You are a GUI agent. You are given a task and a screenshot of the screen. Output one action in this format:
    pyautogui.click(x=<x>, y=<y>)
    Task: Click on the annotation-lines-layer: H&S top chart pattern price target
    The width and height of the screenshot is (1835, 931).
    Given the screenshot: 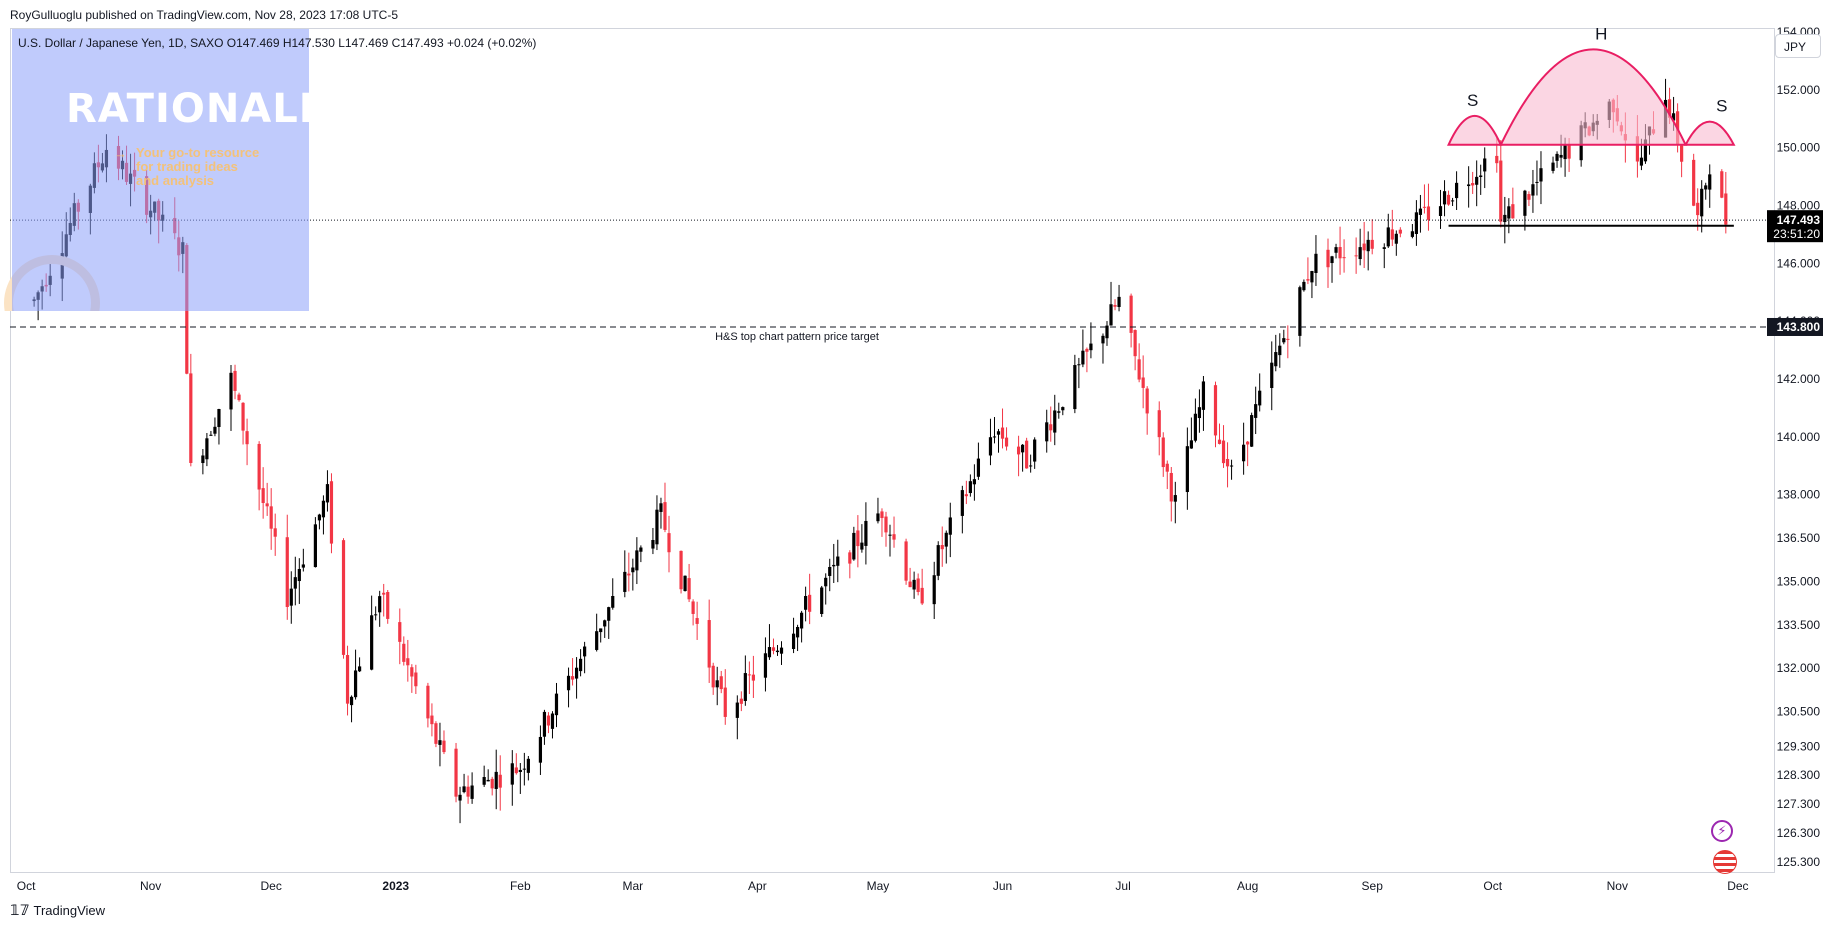 What is the action you would take?
    pyautogui.click(x=888, y=281)
    